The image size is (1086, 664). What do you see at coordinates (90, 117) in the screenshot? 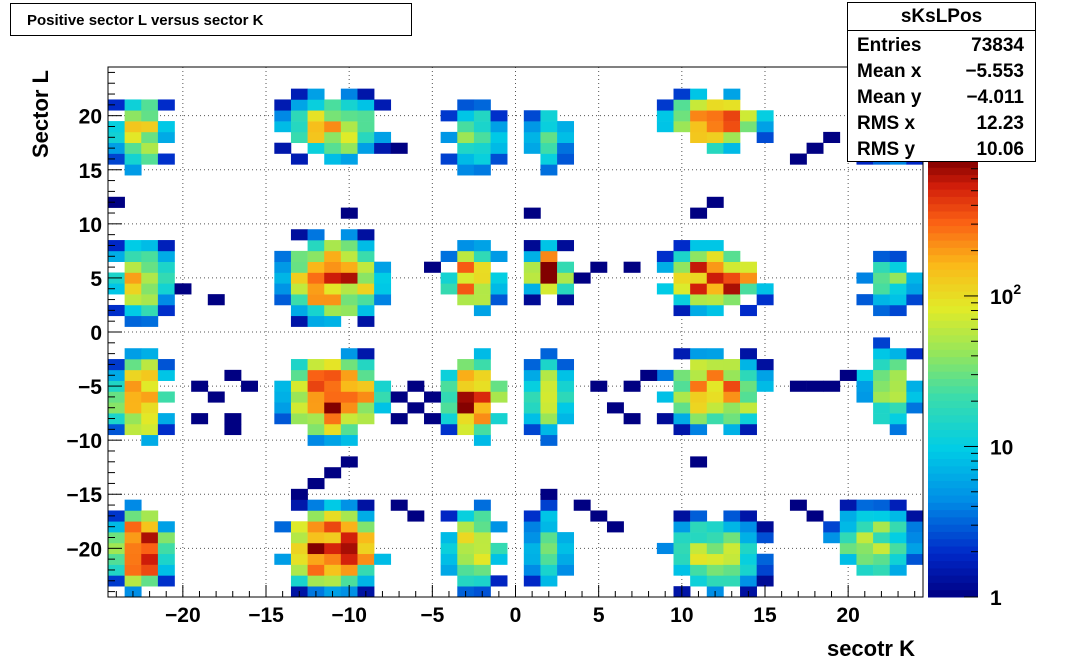
I see `y-tick-label: 20` at bounding box center [90, 117].